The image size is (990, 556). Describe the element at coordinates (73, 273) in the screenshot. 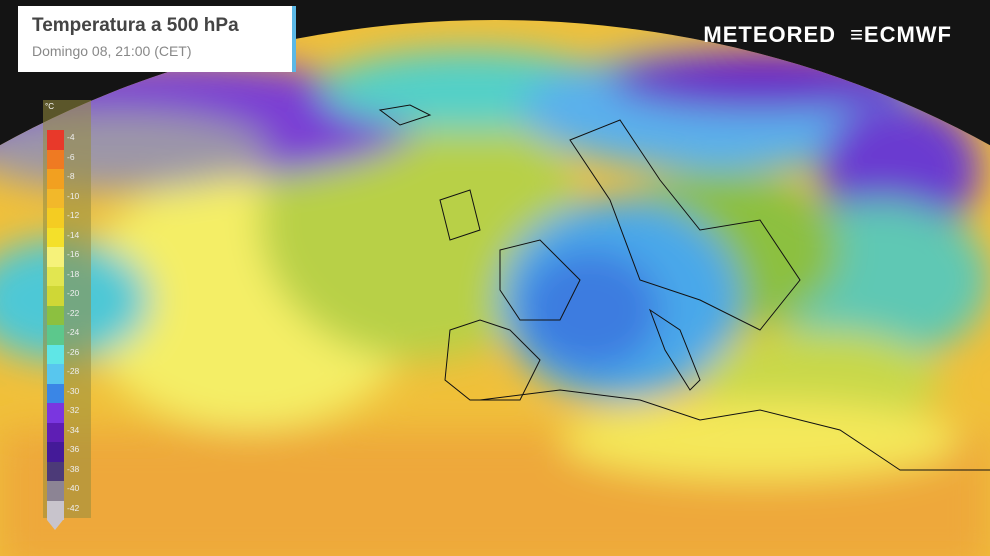

I see `legend-label: -18` at that location.